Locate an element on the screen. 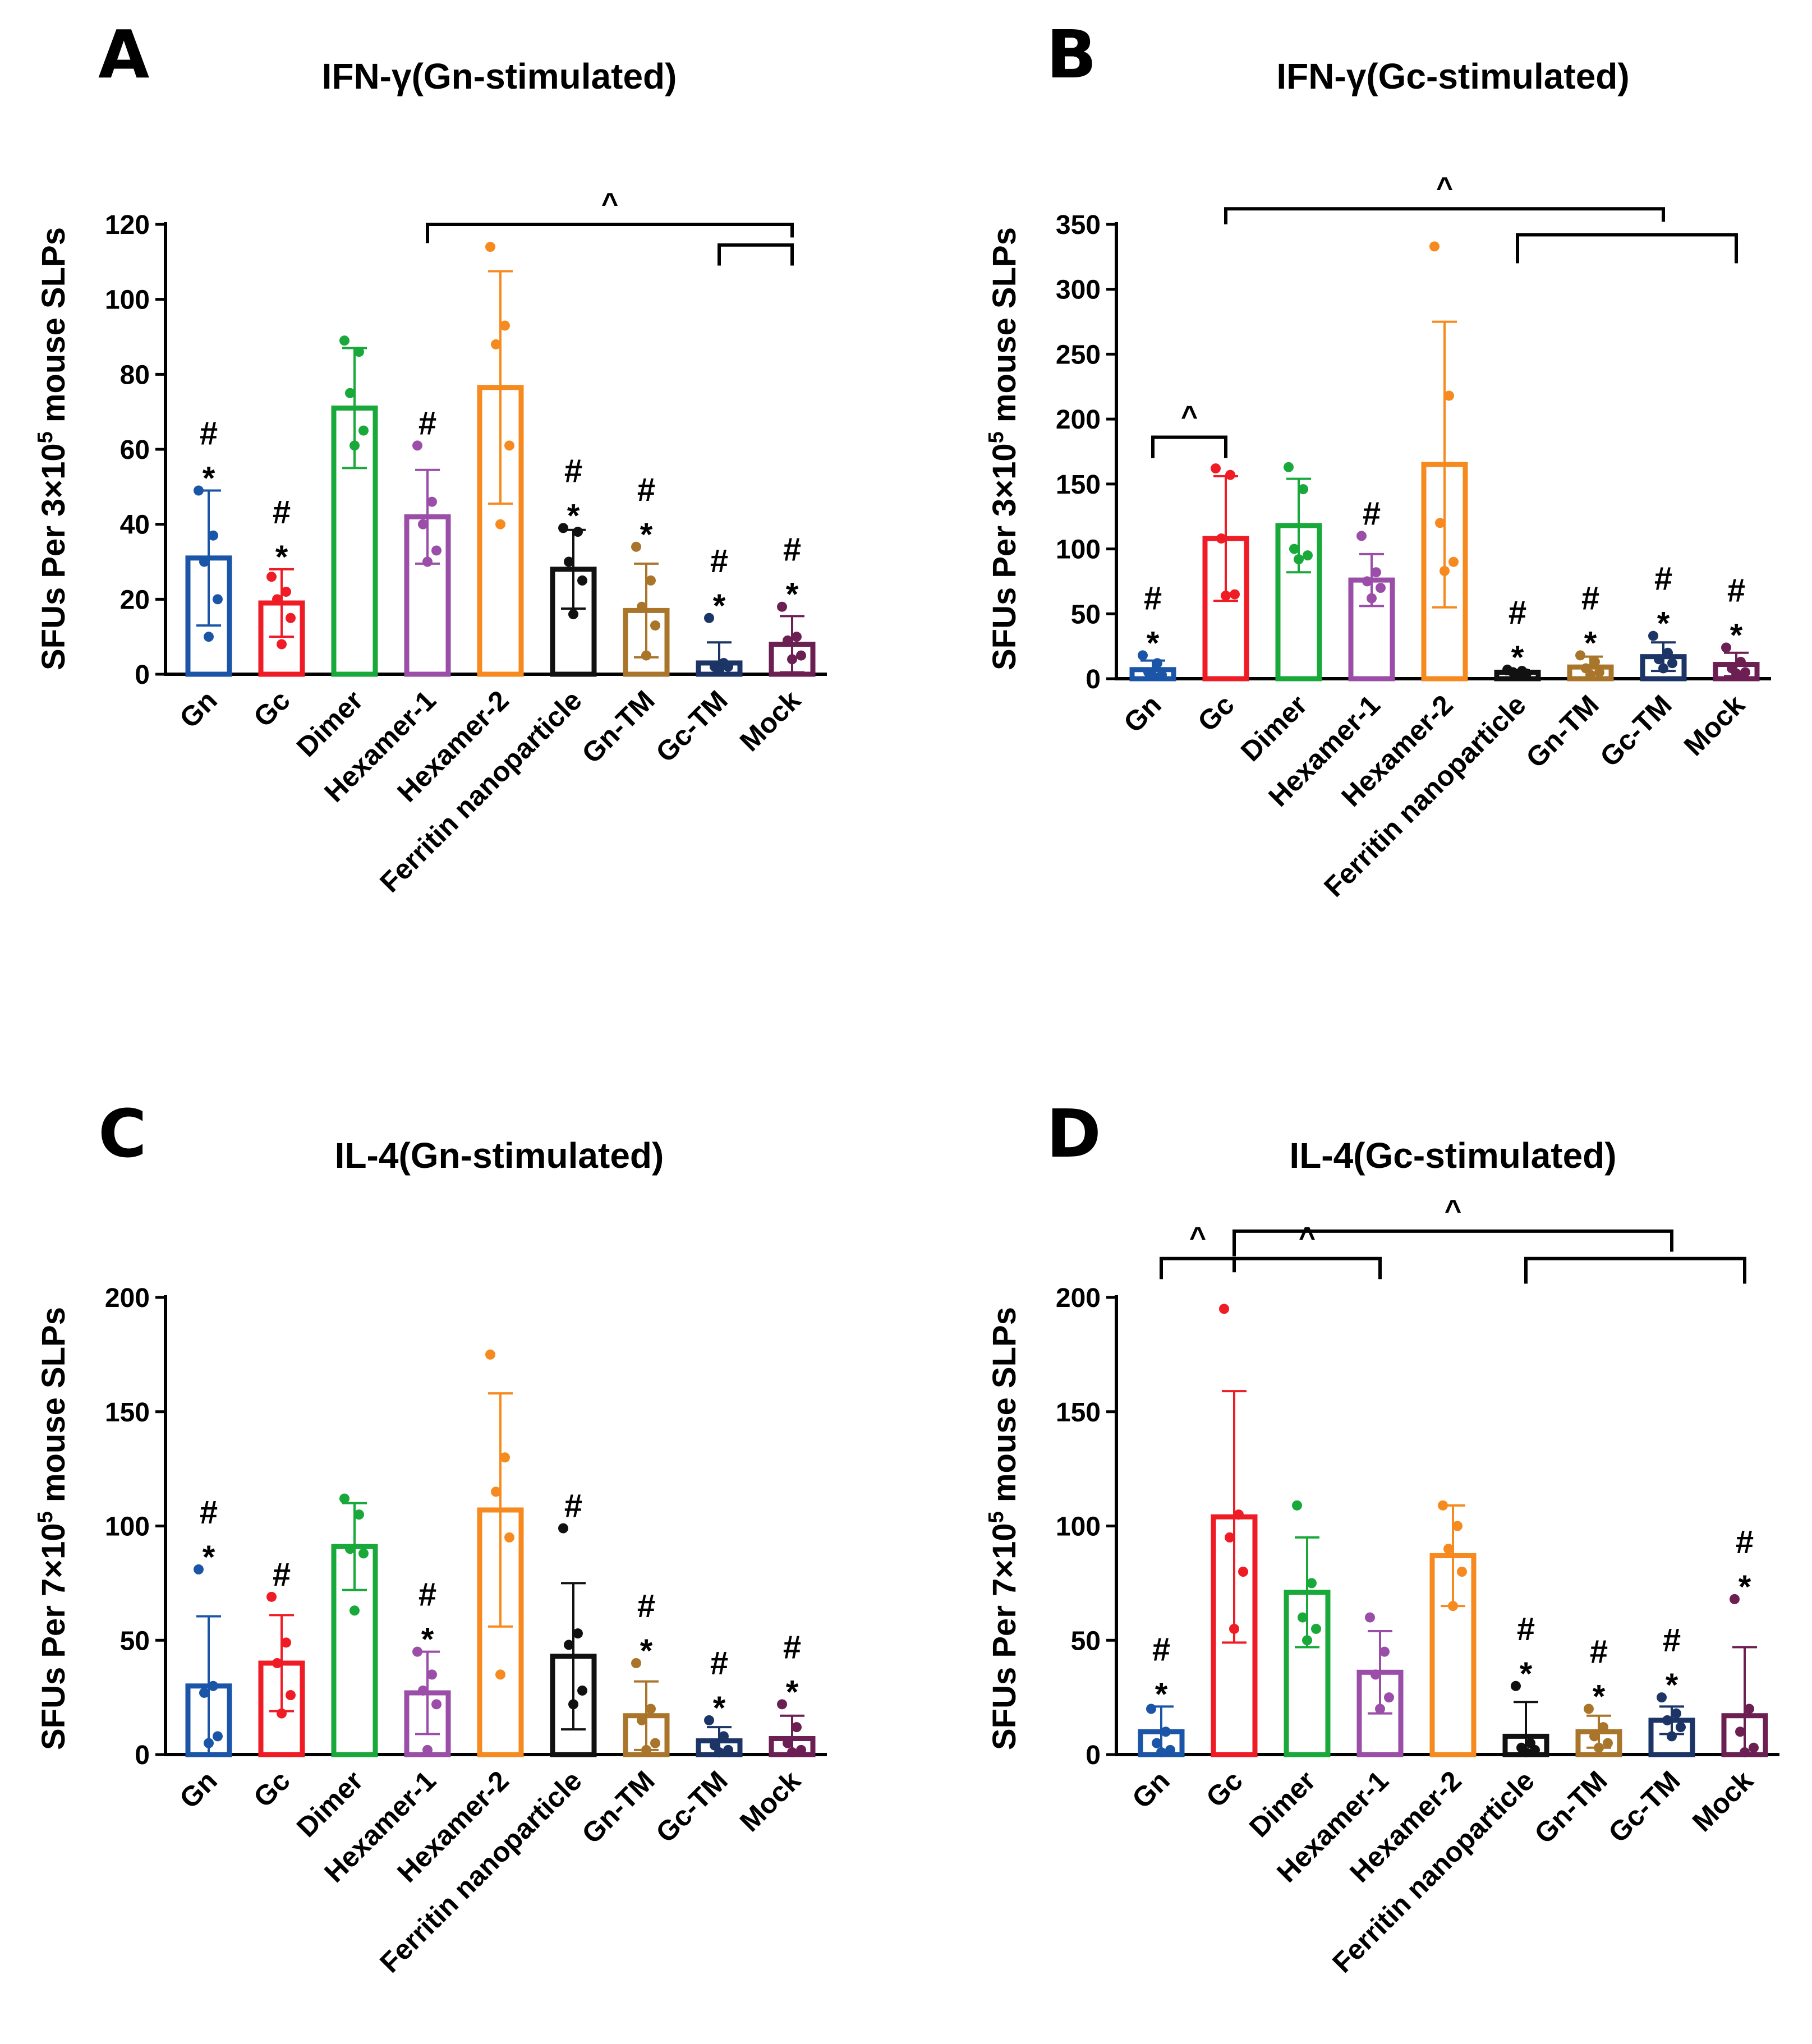 The width and height of the screenshot is (1812, 2044). panel-a-y-tick-label: 40 is located at coordinates (135, 525).